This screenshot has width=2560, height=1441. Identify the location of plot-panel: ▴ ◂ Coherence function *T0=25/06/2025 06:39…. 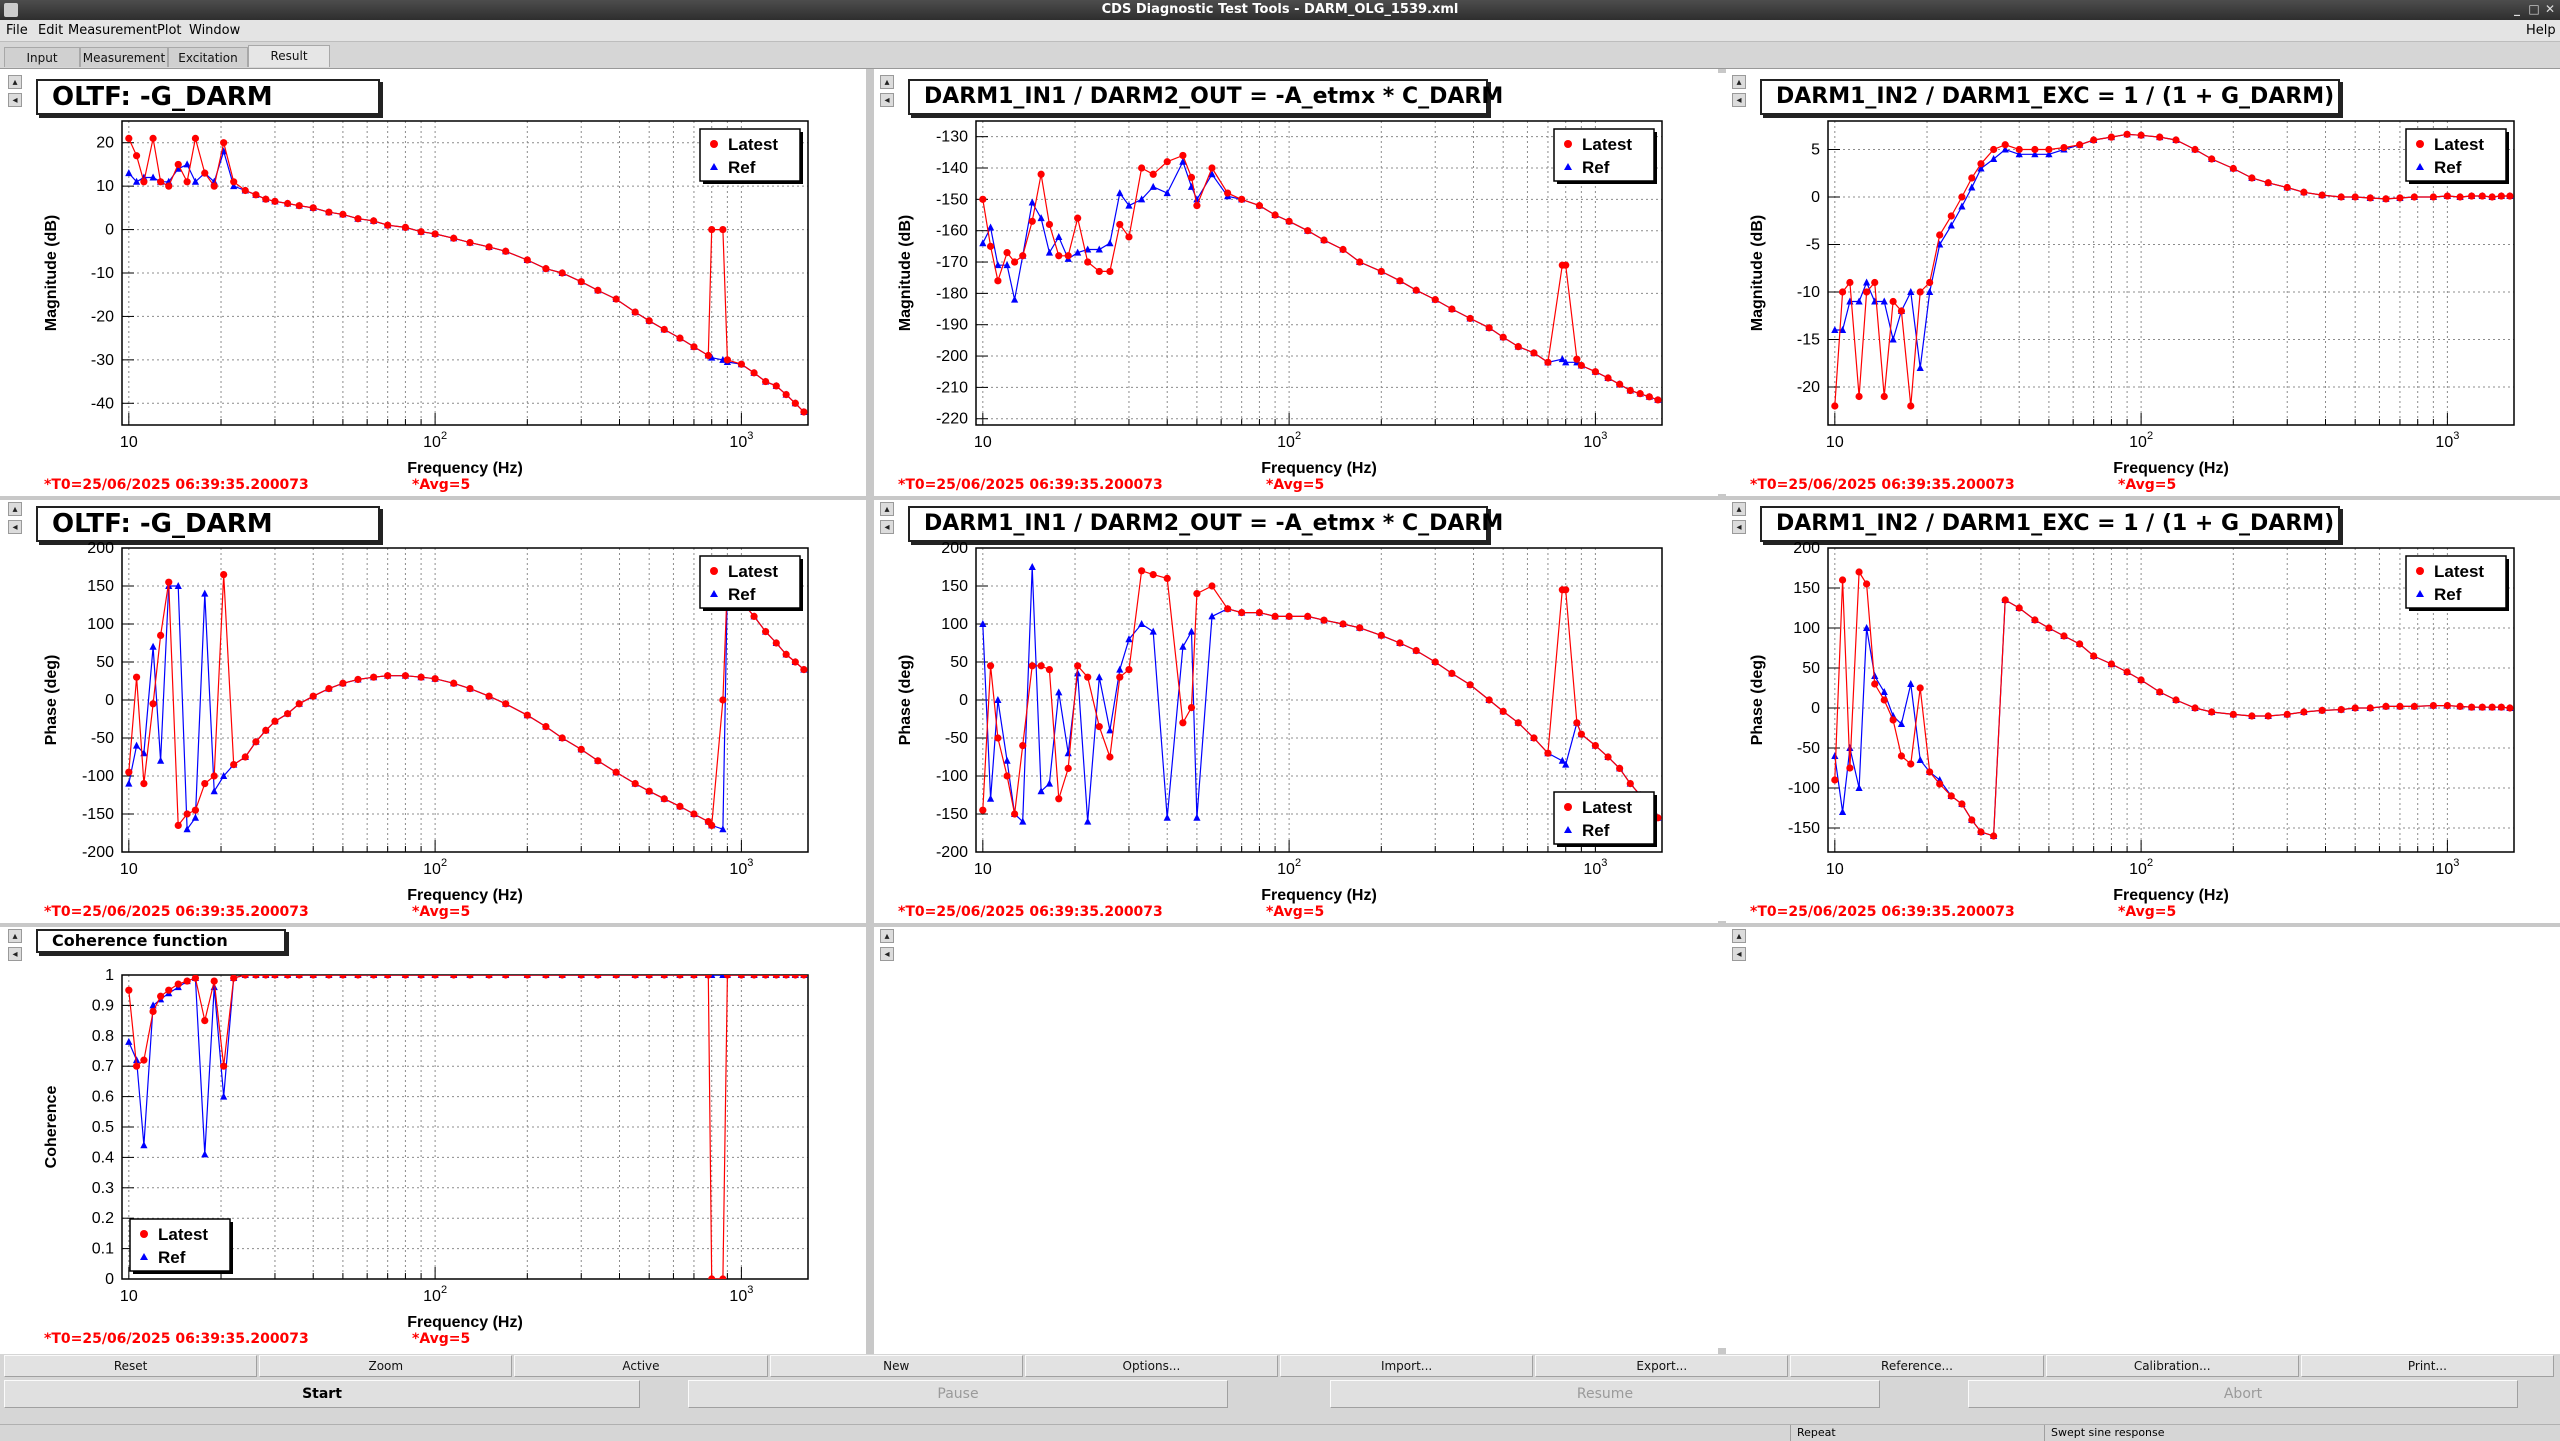
(428, 1137).